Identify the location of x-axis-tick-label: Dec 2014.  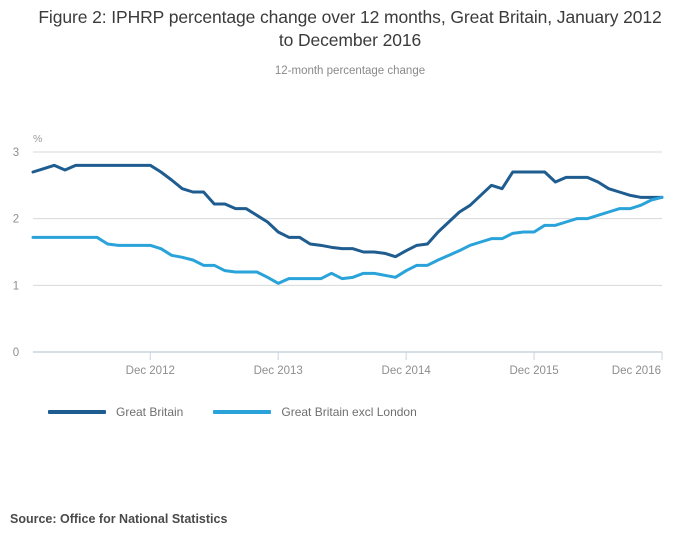
(407, 371).